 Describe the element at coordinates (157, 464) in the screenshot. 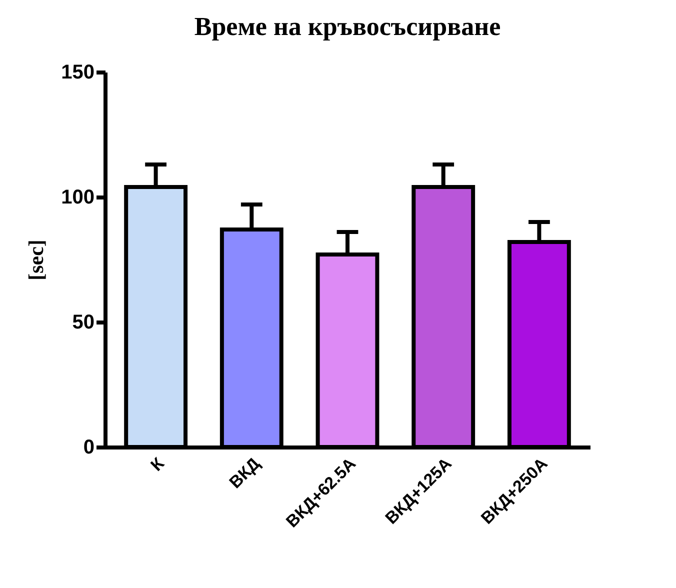

I see `x-tick-label: К` at that location.